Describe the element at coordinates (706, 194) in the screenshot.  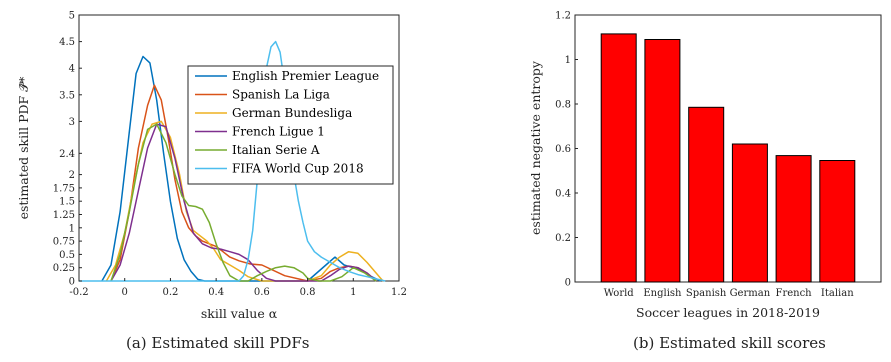
I see `bar-spanish` at that location.